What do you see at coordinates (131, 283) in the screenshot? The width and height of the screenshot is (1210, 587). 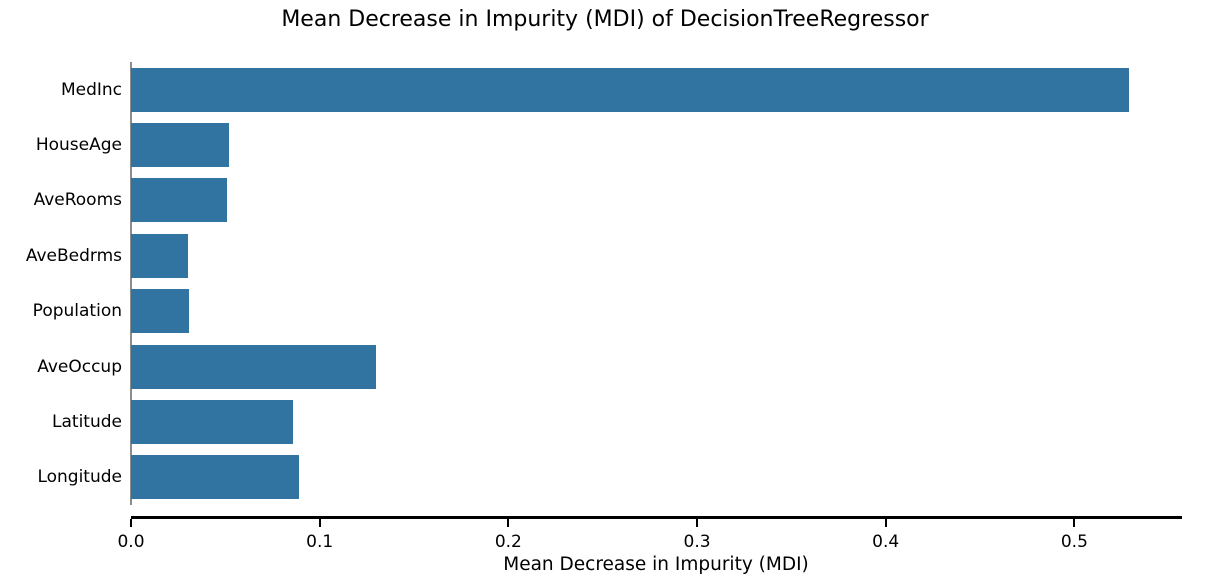 I see `left-axis-spine` at bounding box center [131, 283].